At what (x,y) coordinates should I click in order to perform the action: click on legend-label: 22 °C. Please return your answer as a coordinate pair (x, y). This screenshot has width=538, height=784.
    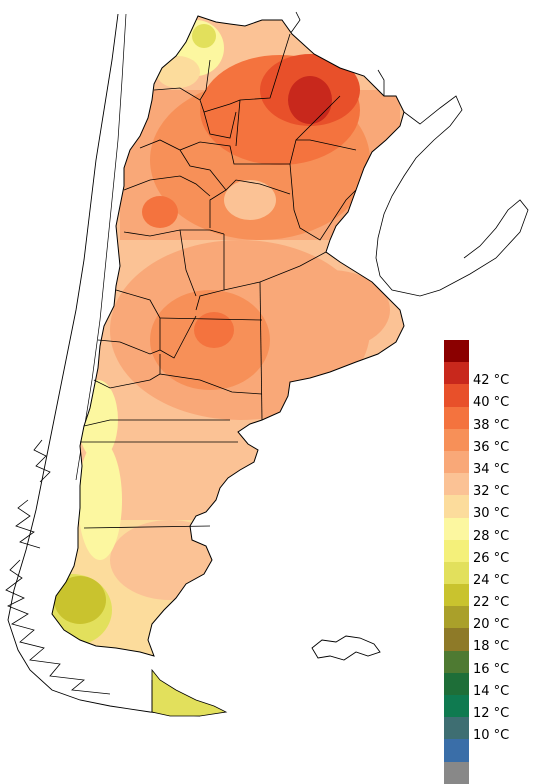
    Looking at the image, I should click on (491, 603).